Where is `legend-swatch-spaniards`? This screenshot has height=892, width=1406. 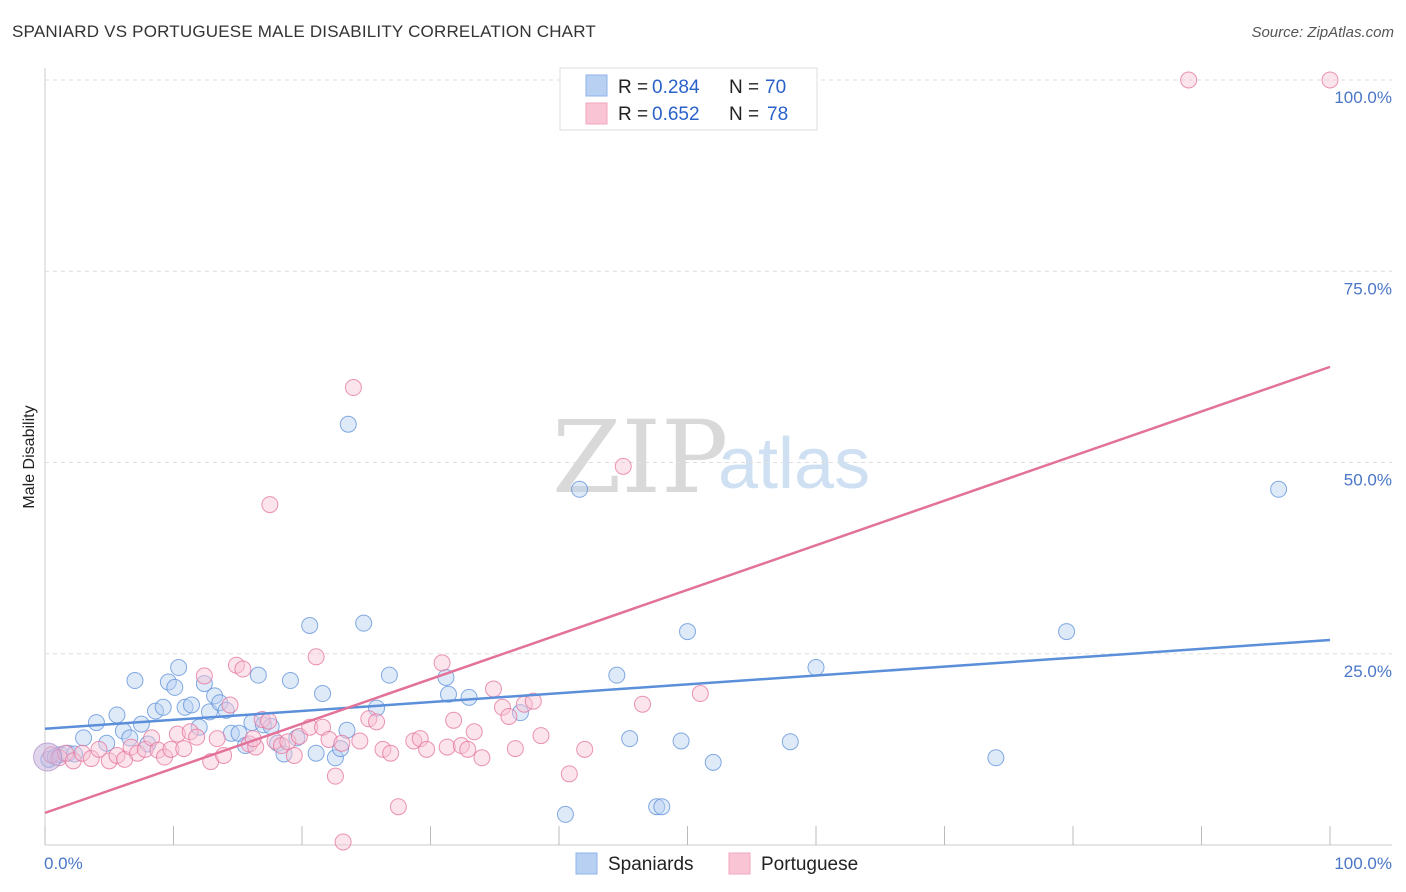
legend-swatch-spaniards is located at coordinates (596, 85).